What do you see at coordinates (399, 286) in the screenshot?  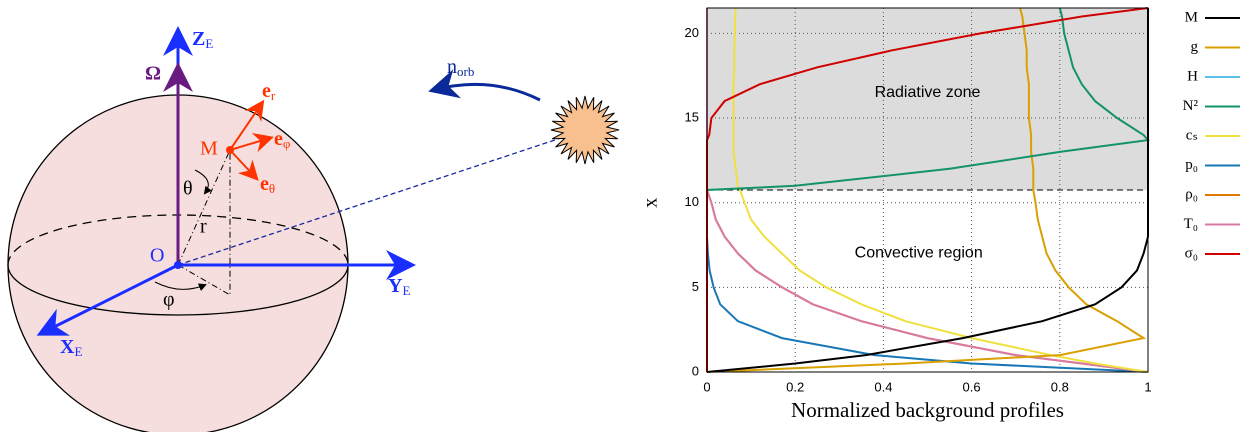 I see `label: YE` at bounding box center [399, 286].